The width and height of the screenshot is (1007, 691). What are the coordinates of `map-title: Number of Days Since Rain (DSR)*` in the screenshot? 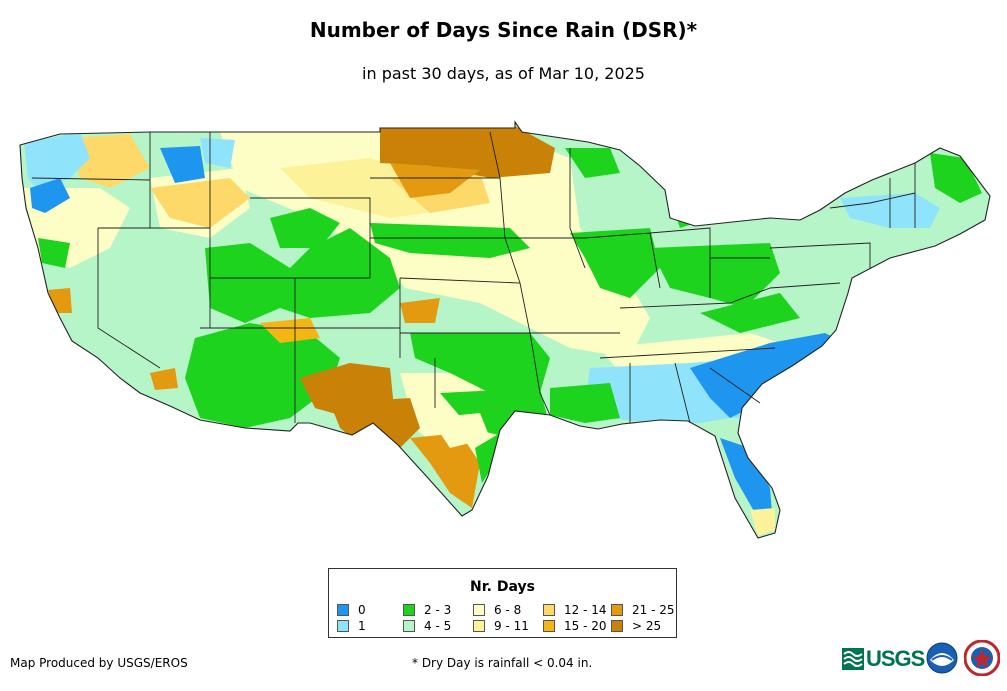 It's located at (503, 30).